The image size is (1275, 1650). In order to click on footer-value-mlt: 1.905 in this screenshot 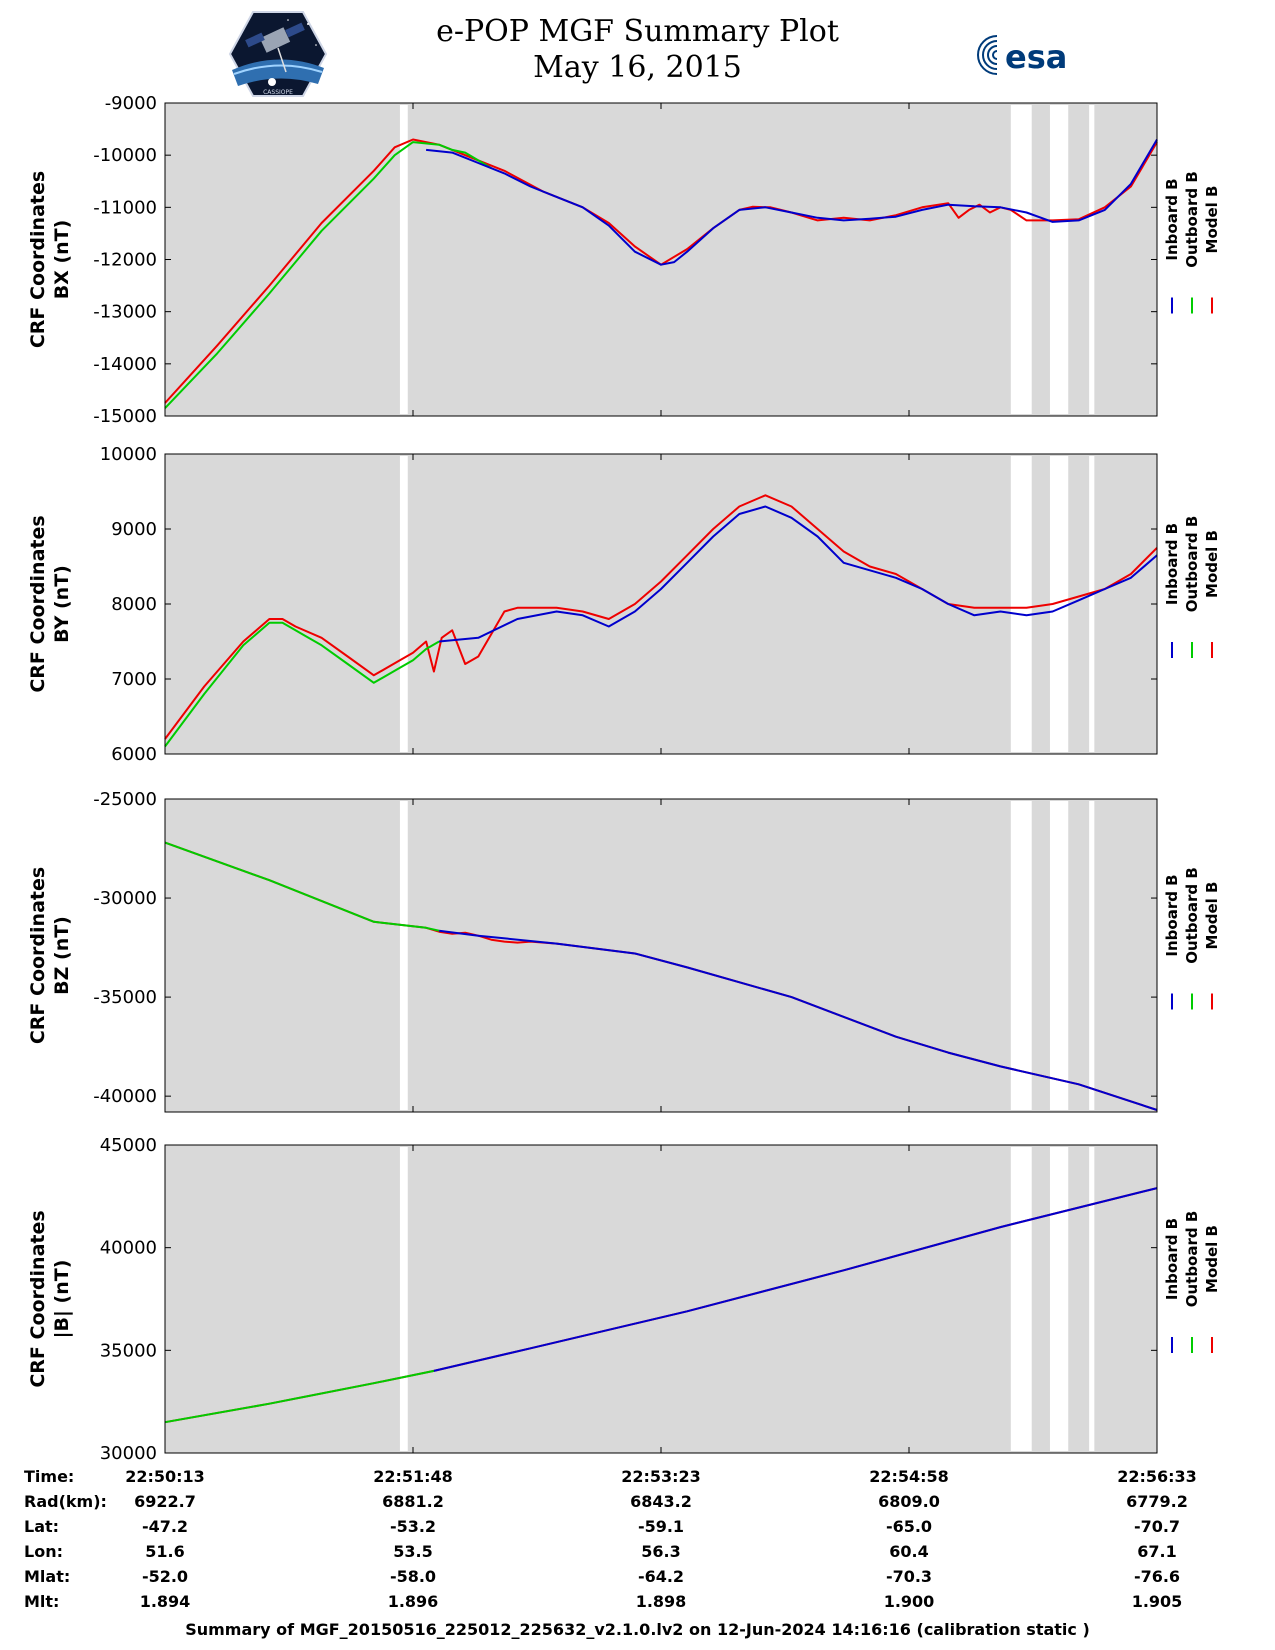, I will do `click(1157, 1601)`.